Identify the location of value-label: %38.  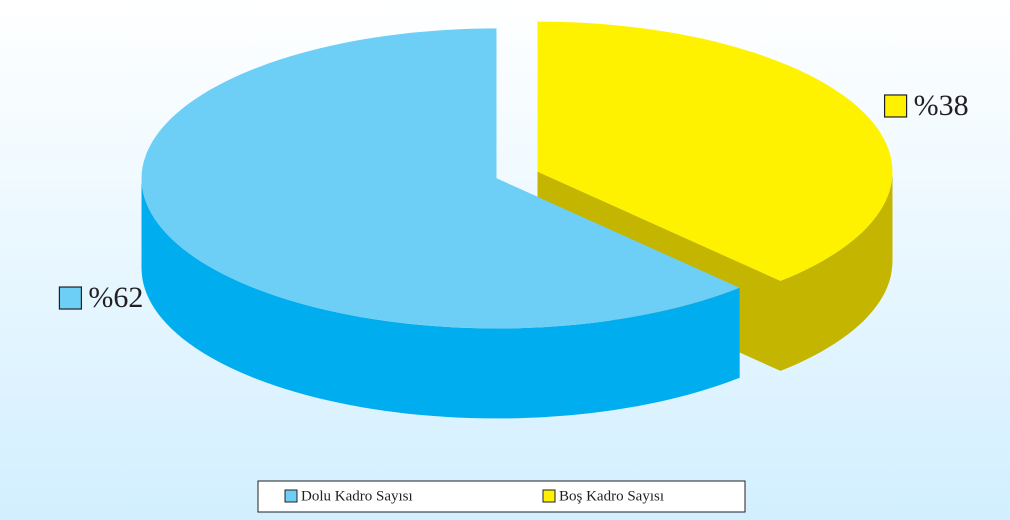
(941, 105).